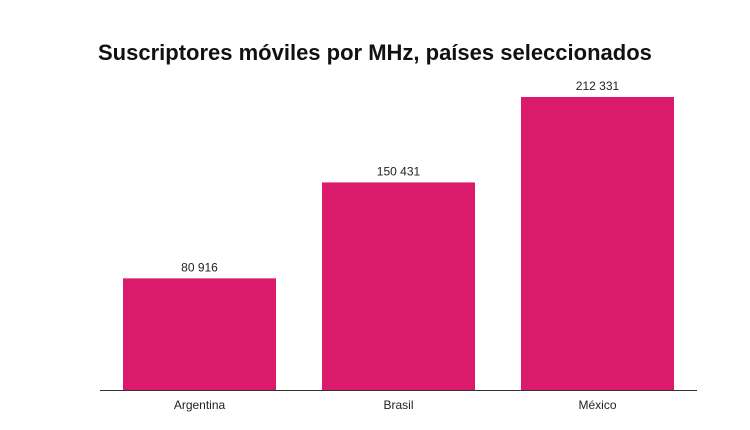  I want to click on bar-brasil, so click(398, 286).